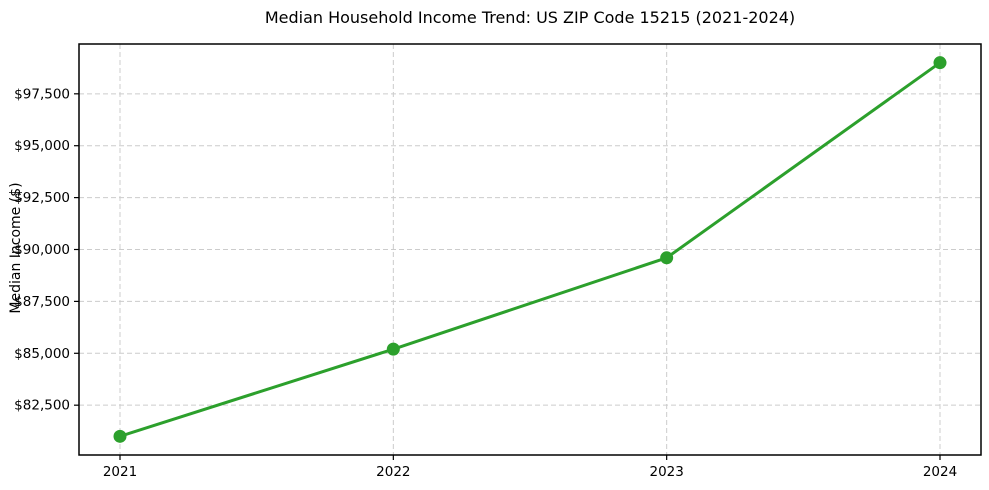 This screenshot has width=989, height=490. Describe the element at coordinates (666, 472) in the screenshot. I see `x-tick-label: 2023` at that location.